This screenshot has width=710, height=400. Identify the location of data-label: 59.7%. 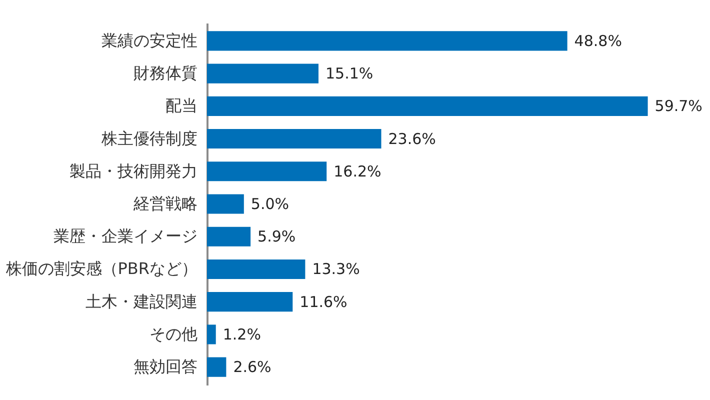
(678, 106).